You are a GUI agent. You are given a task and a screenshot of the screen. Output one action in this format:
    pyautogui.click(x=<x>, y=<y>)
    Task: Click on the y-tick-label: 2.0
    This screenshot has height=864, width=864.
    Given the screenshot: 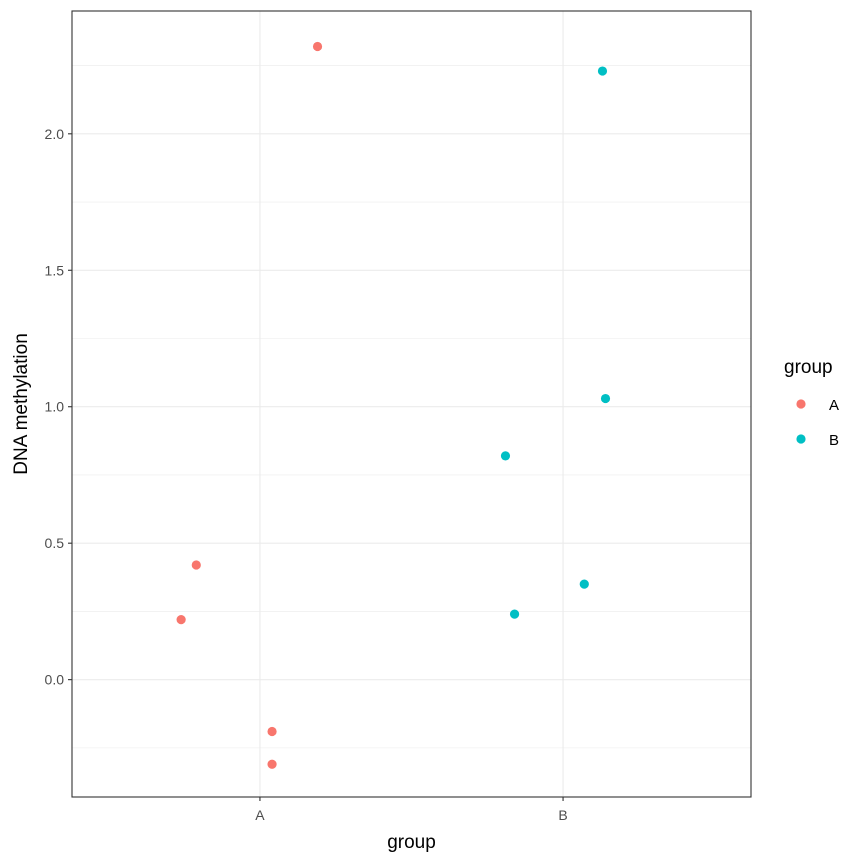 What is the action you would take?
    pyautogui.click(x=55, y=134)
    